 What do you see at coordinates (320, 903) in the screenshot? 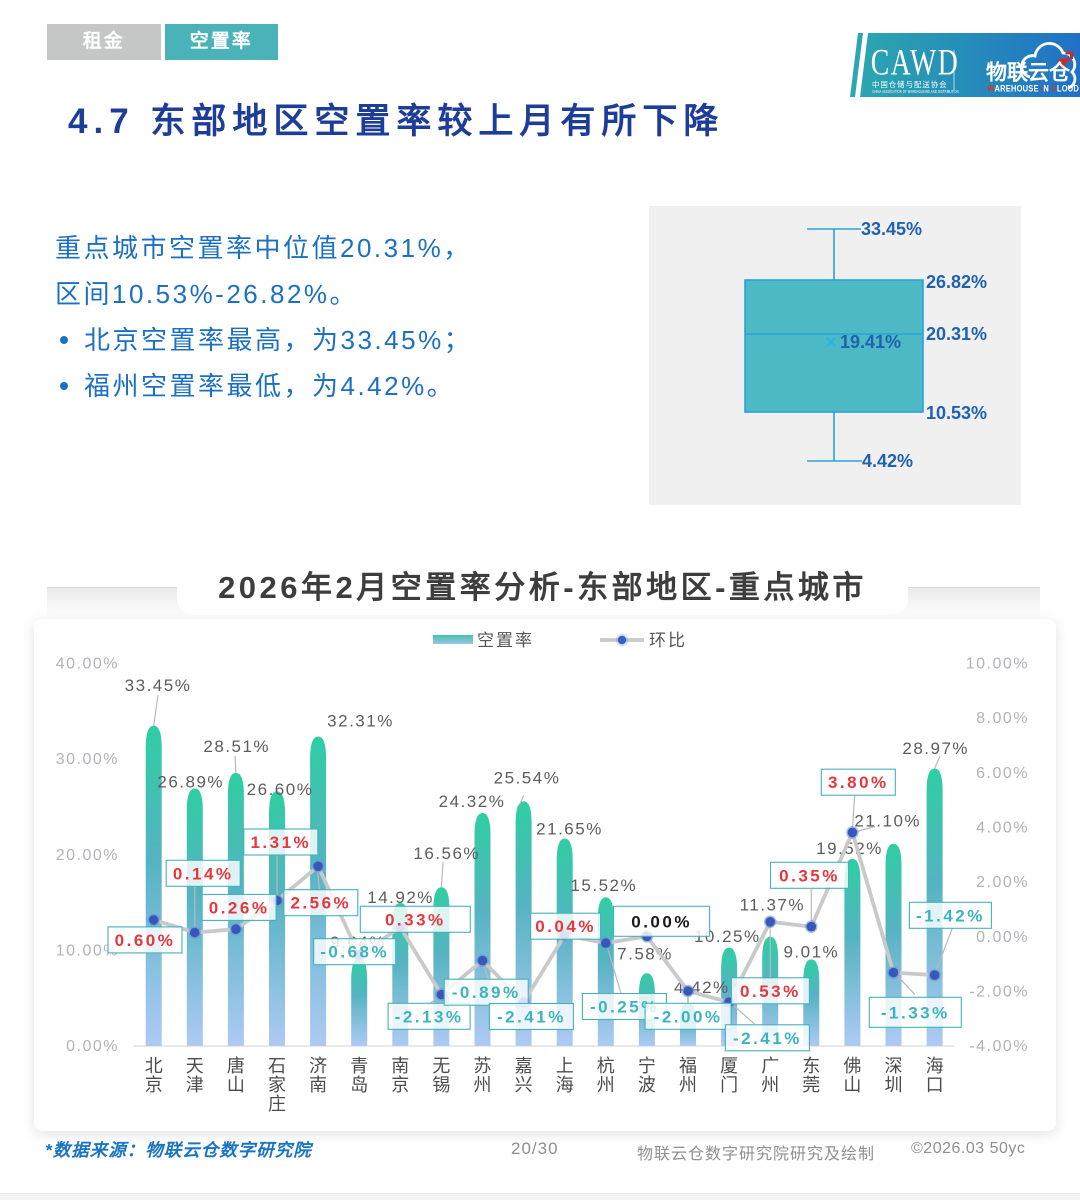
I see `svg-text: 2.56%` at bounding box center [320, 903].